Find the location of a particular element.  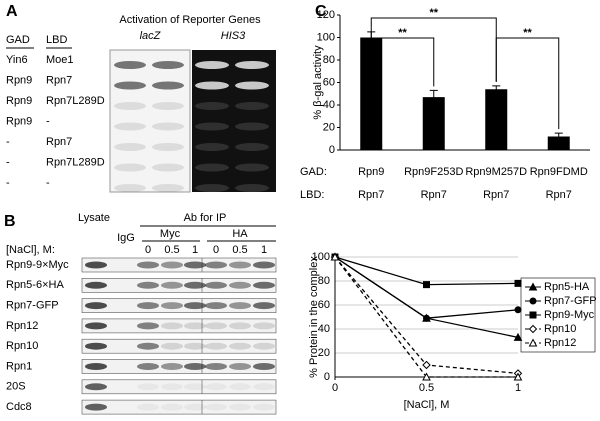

error-bar is located at coordinates (433, 96).